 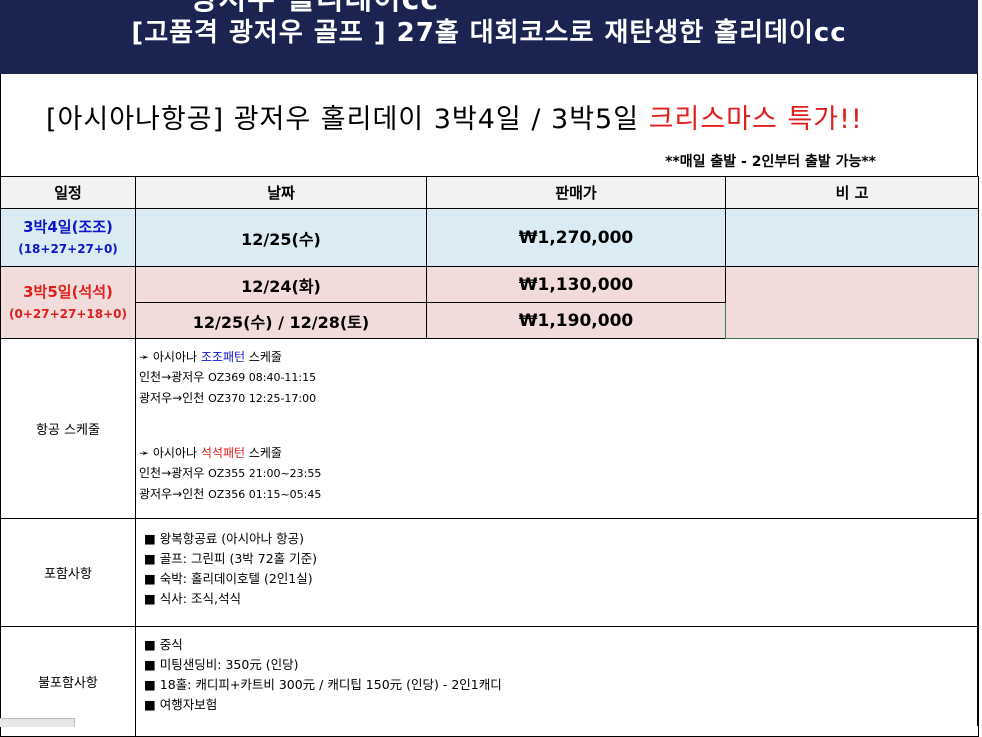 What do you see at coordinates (576, 284) in the screenshot?
I see `price-cell: ₩1,130,000` at bounding box center [576, 284].